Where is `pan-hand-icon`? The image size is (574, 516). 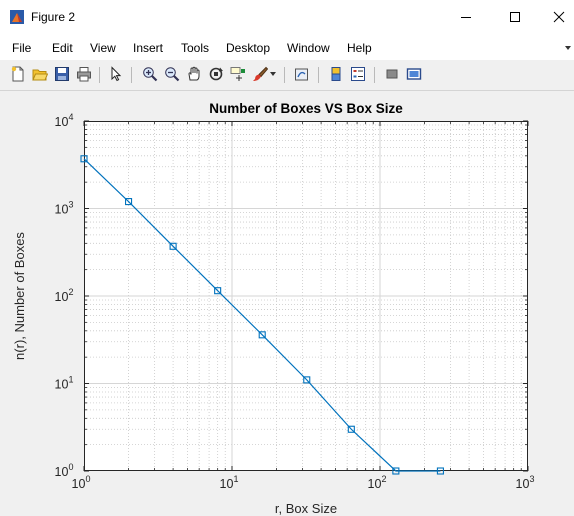
pan-hand-icon is located at coordinates (194, 73).